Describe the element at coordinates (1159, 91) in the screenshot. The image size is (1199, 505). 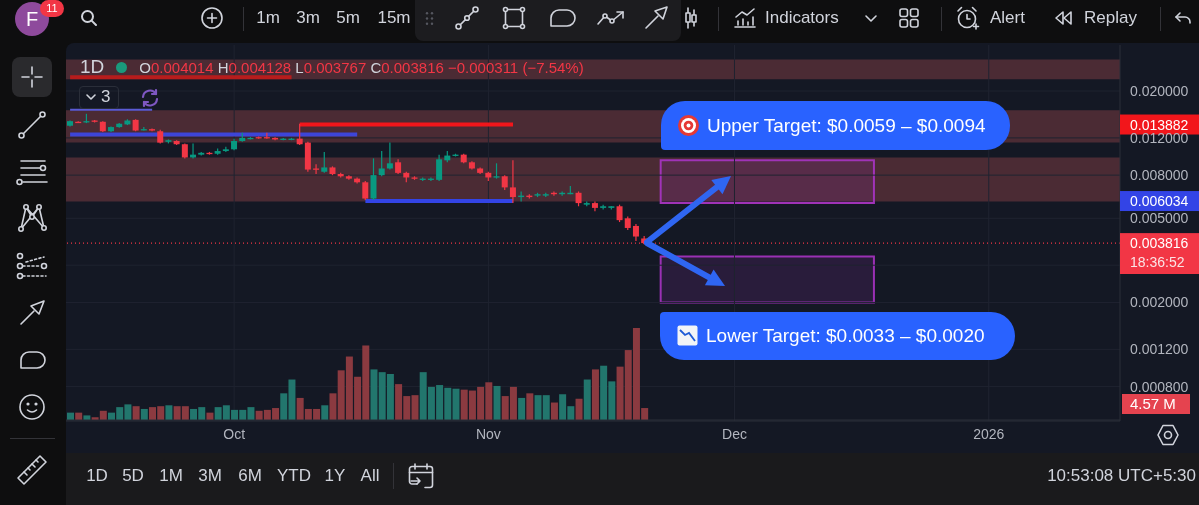
I see `y-tick-label: 0.020000` at that location.